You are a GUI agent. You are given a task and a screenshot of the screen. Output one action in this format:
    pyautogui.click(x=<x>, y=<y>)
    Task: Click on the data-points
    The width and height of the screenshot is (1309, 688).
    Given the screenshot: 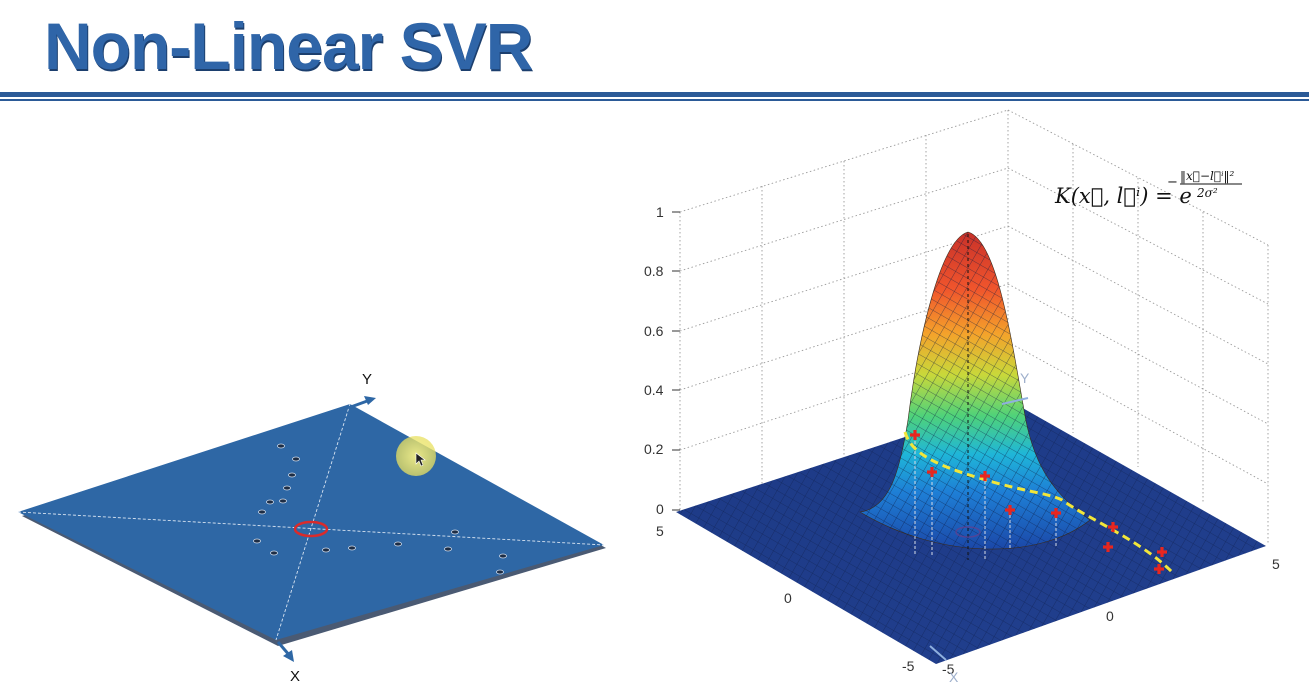 What is the action you would take?
    pyautogui.click(x=1038, y=502)
    